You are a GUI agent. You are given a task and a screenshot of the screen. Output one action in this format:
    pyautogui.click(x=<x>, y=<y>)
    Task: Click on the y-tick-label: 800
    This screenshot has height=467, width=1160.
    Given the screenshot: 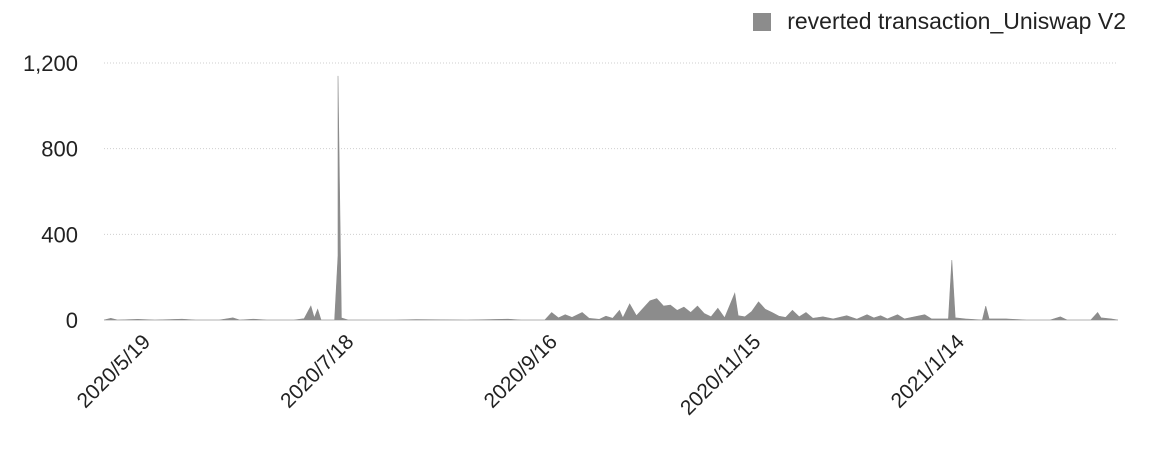 What is the action you would take?
    pyautogui.click(x=59, y=149)
    